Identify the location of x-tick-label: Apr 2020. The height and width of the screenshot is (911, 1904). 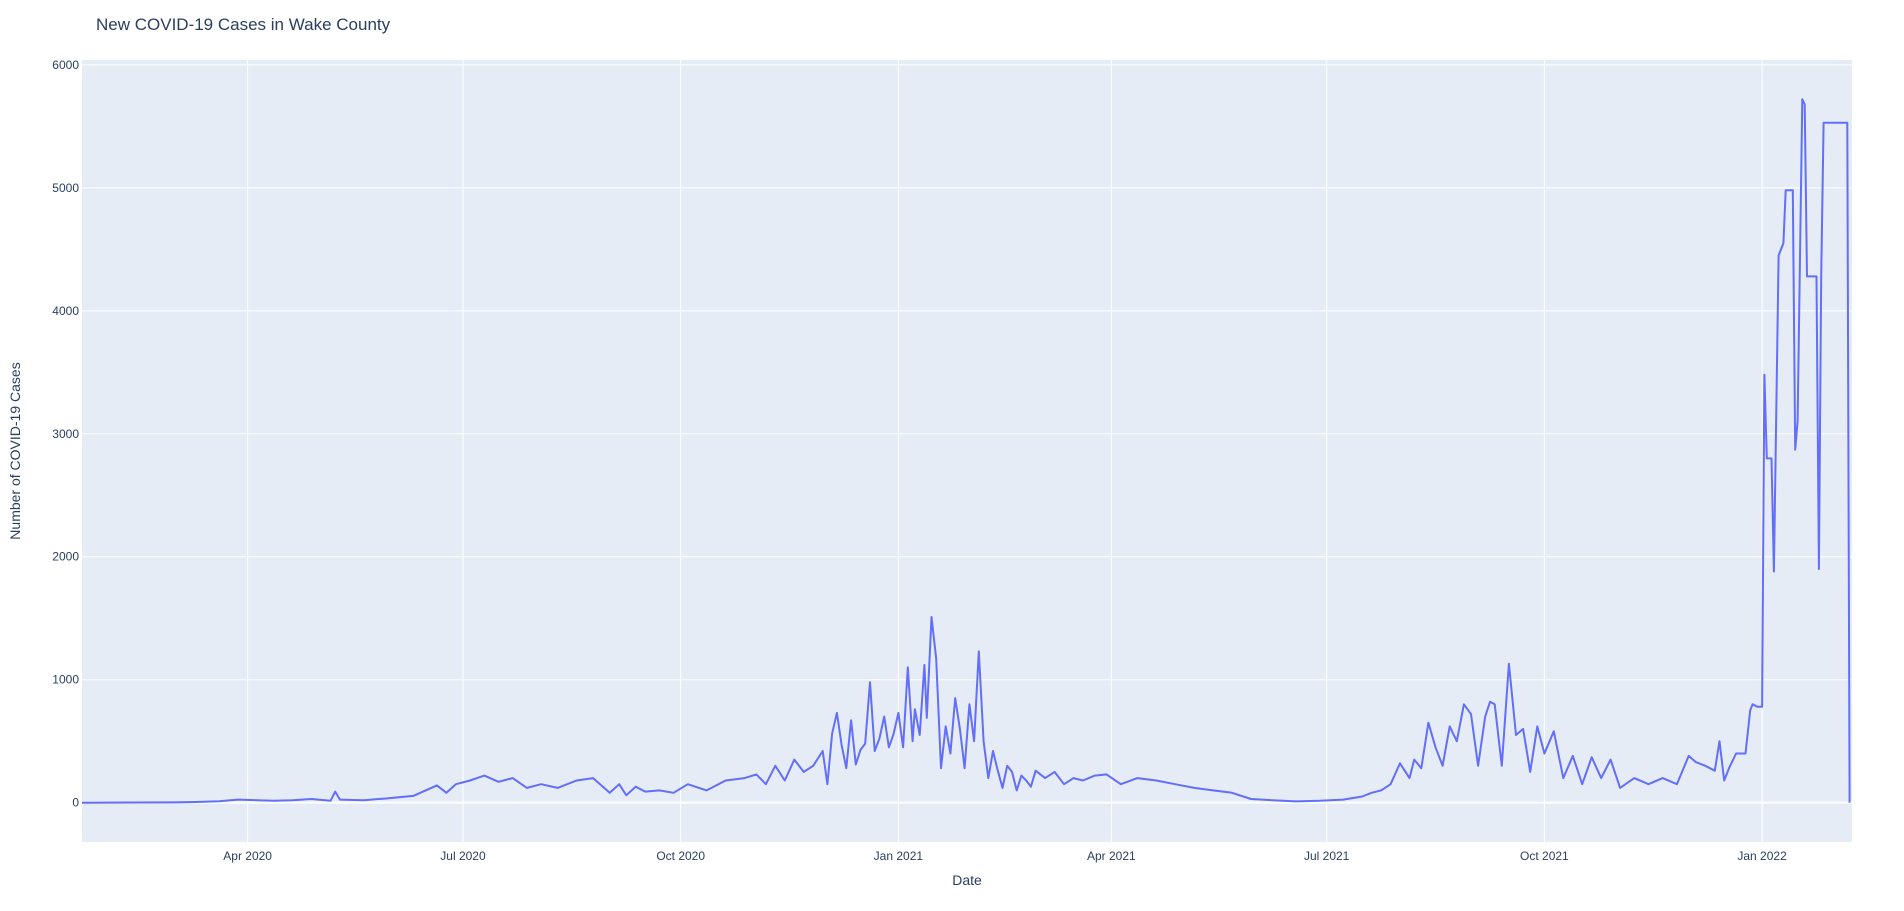
(247, 856).